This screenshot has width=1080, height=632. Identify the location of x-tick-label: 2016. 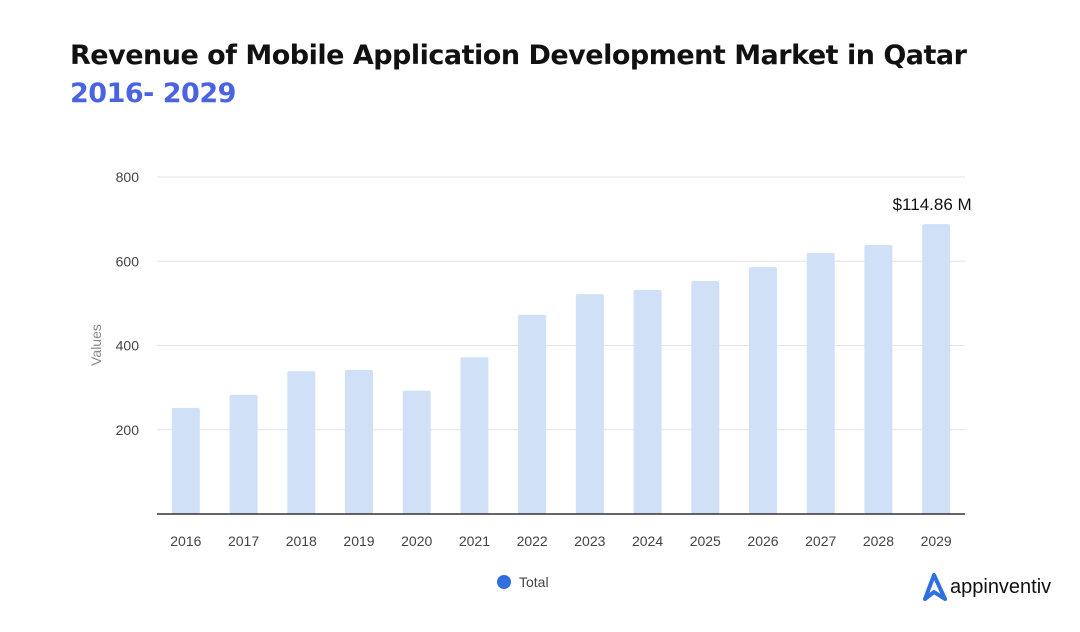
(185, 541).